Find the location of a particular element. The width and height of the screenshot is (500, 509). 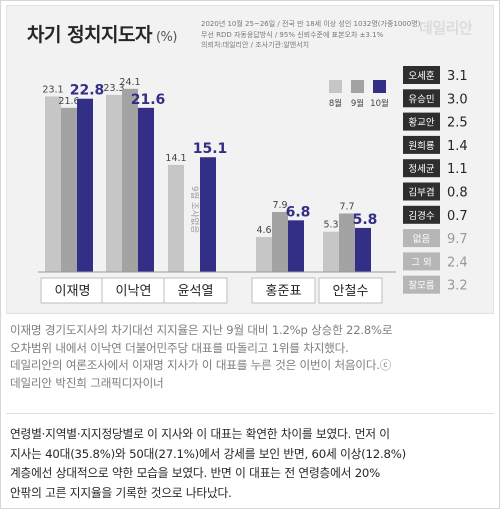

divider is located at coordinates (250, 413).